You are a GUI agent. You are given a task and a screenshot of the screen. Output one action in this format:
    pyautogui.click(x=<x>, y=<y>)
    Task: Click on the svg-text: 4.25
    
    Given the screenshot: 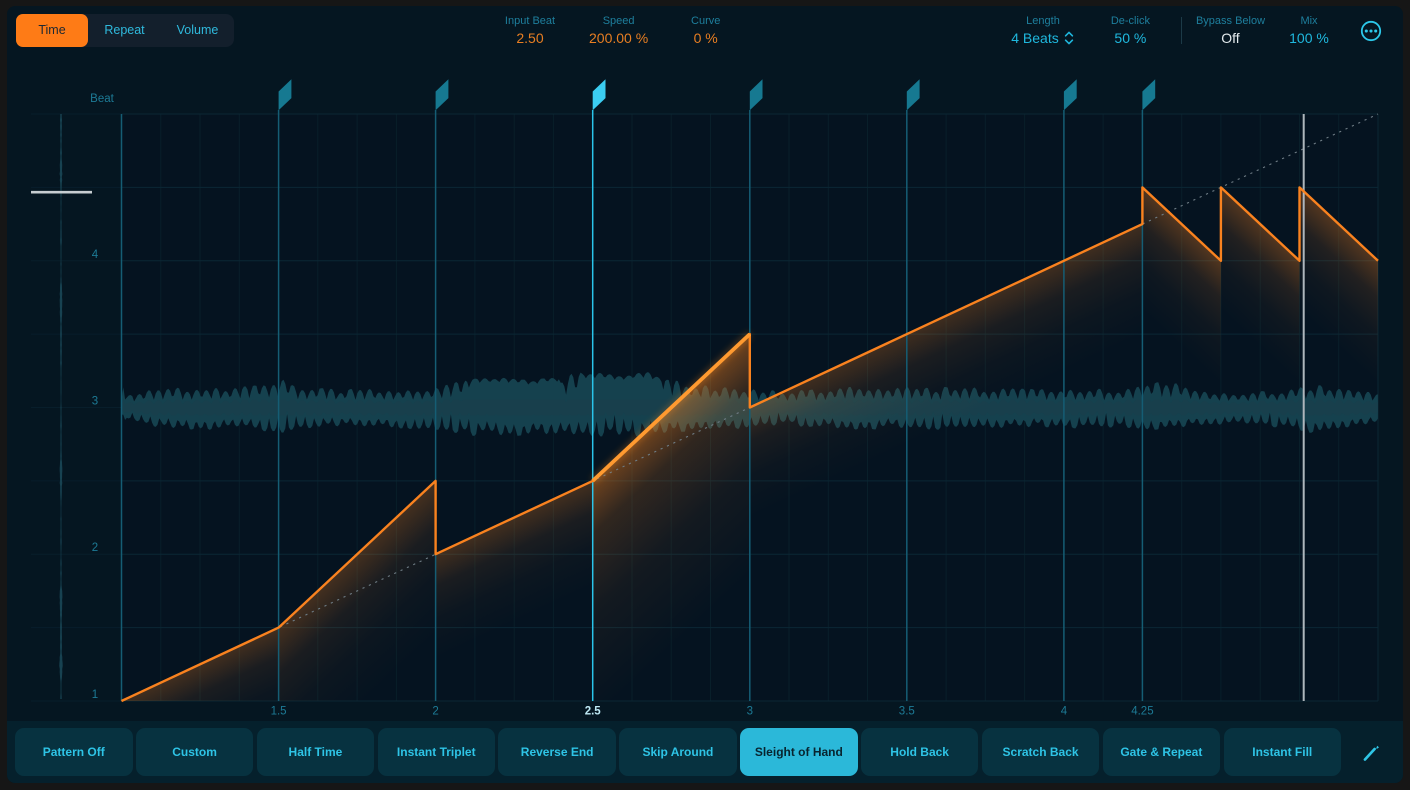 What is the action you would take?
    pyautogui.click(x=1142, y=712)
    